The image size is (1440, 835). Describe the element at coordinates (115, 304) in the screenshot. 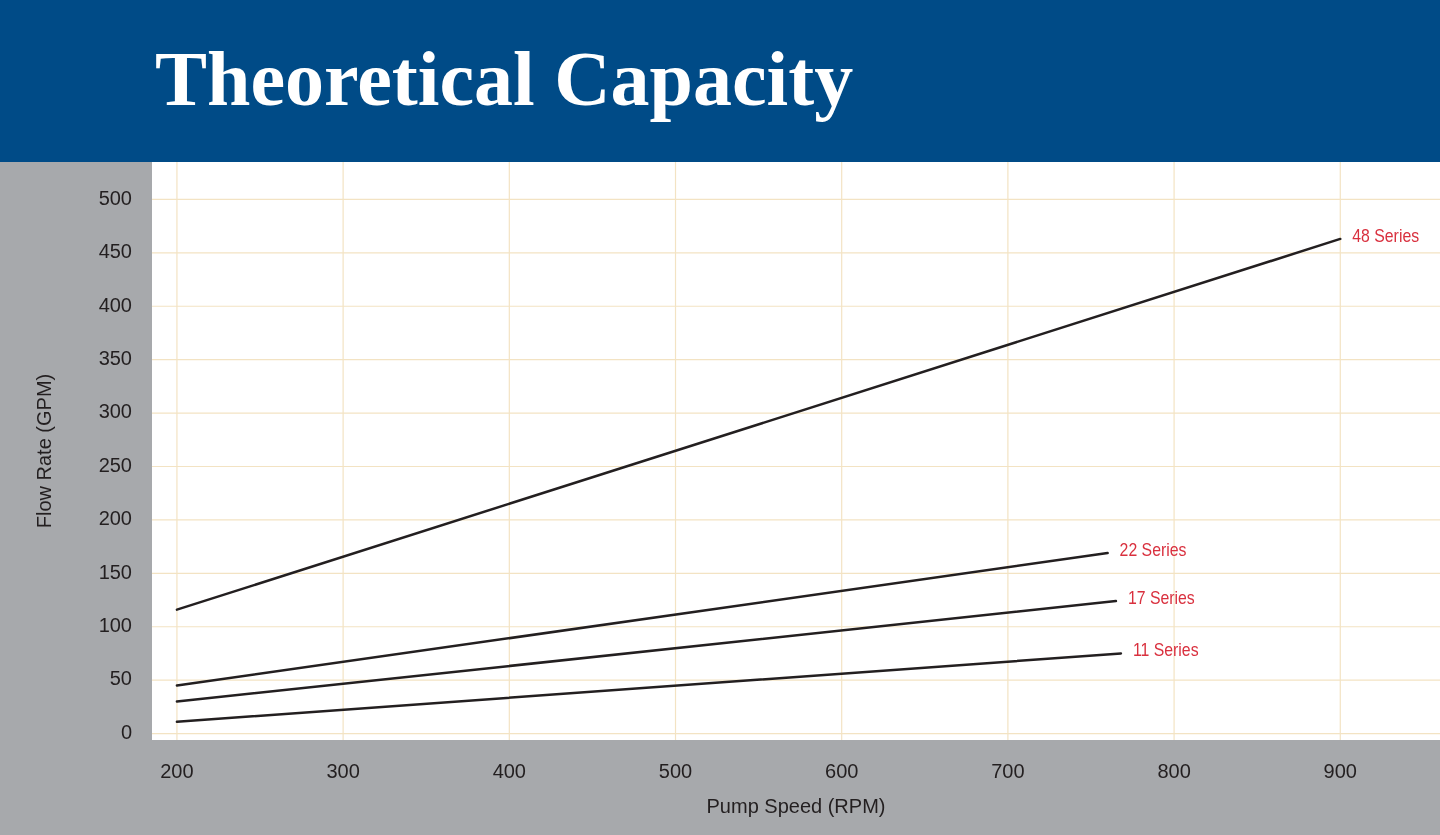

I see `y-tick-label: 400` at that location.